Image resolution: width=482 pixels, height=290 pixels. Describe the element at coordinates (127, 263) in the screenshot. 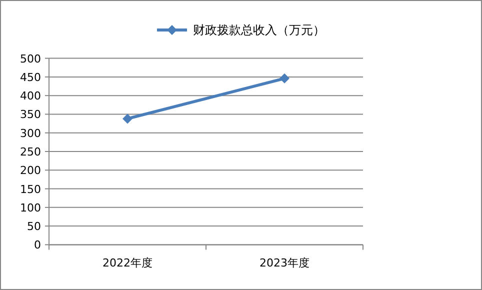

I see `x-tick-label: 2022年度` at that location.